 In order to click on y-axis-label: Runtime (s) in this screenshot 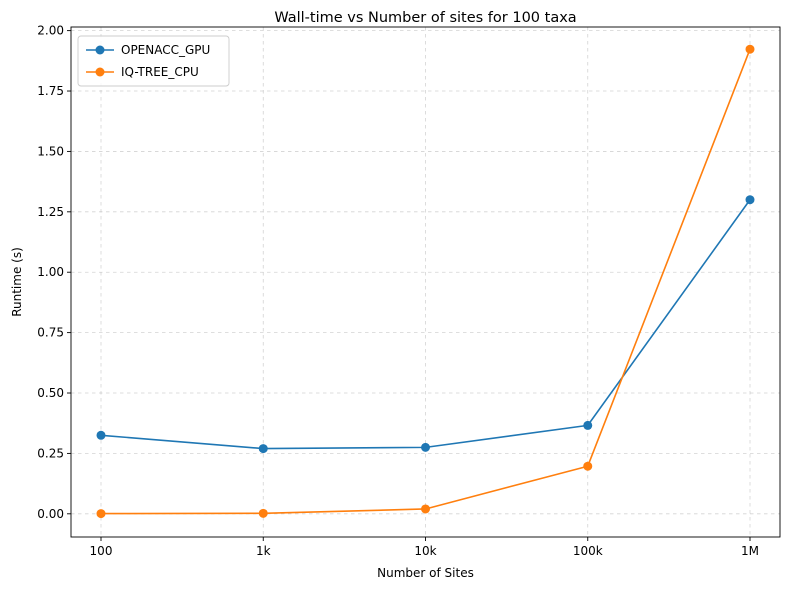, I will do `click(17, 282)`.